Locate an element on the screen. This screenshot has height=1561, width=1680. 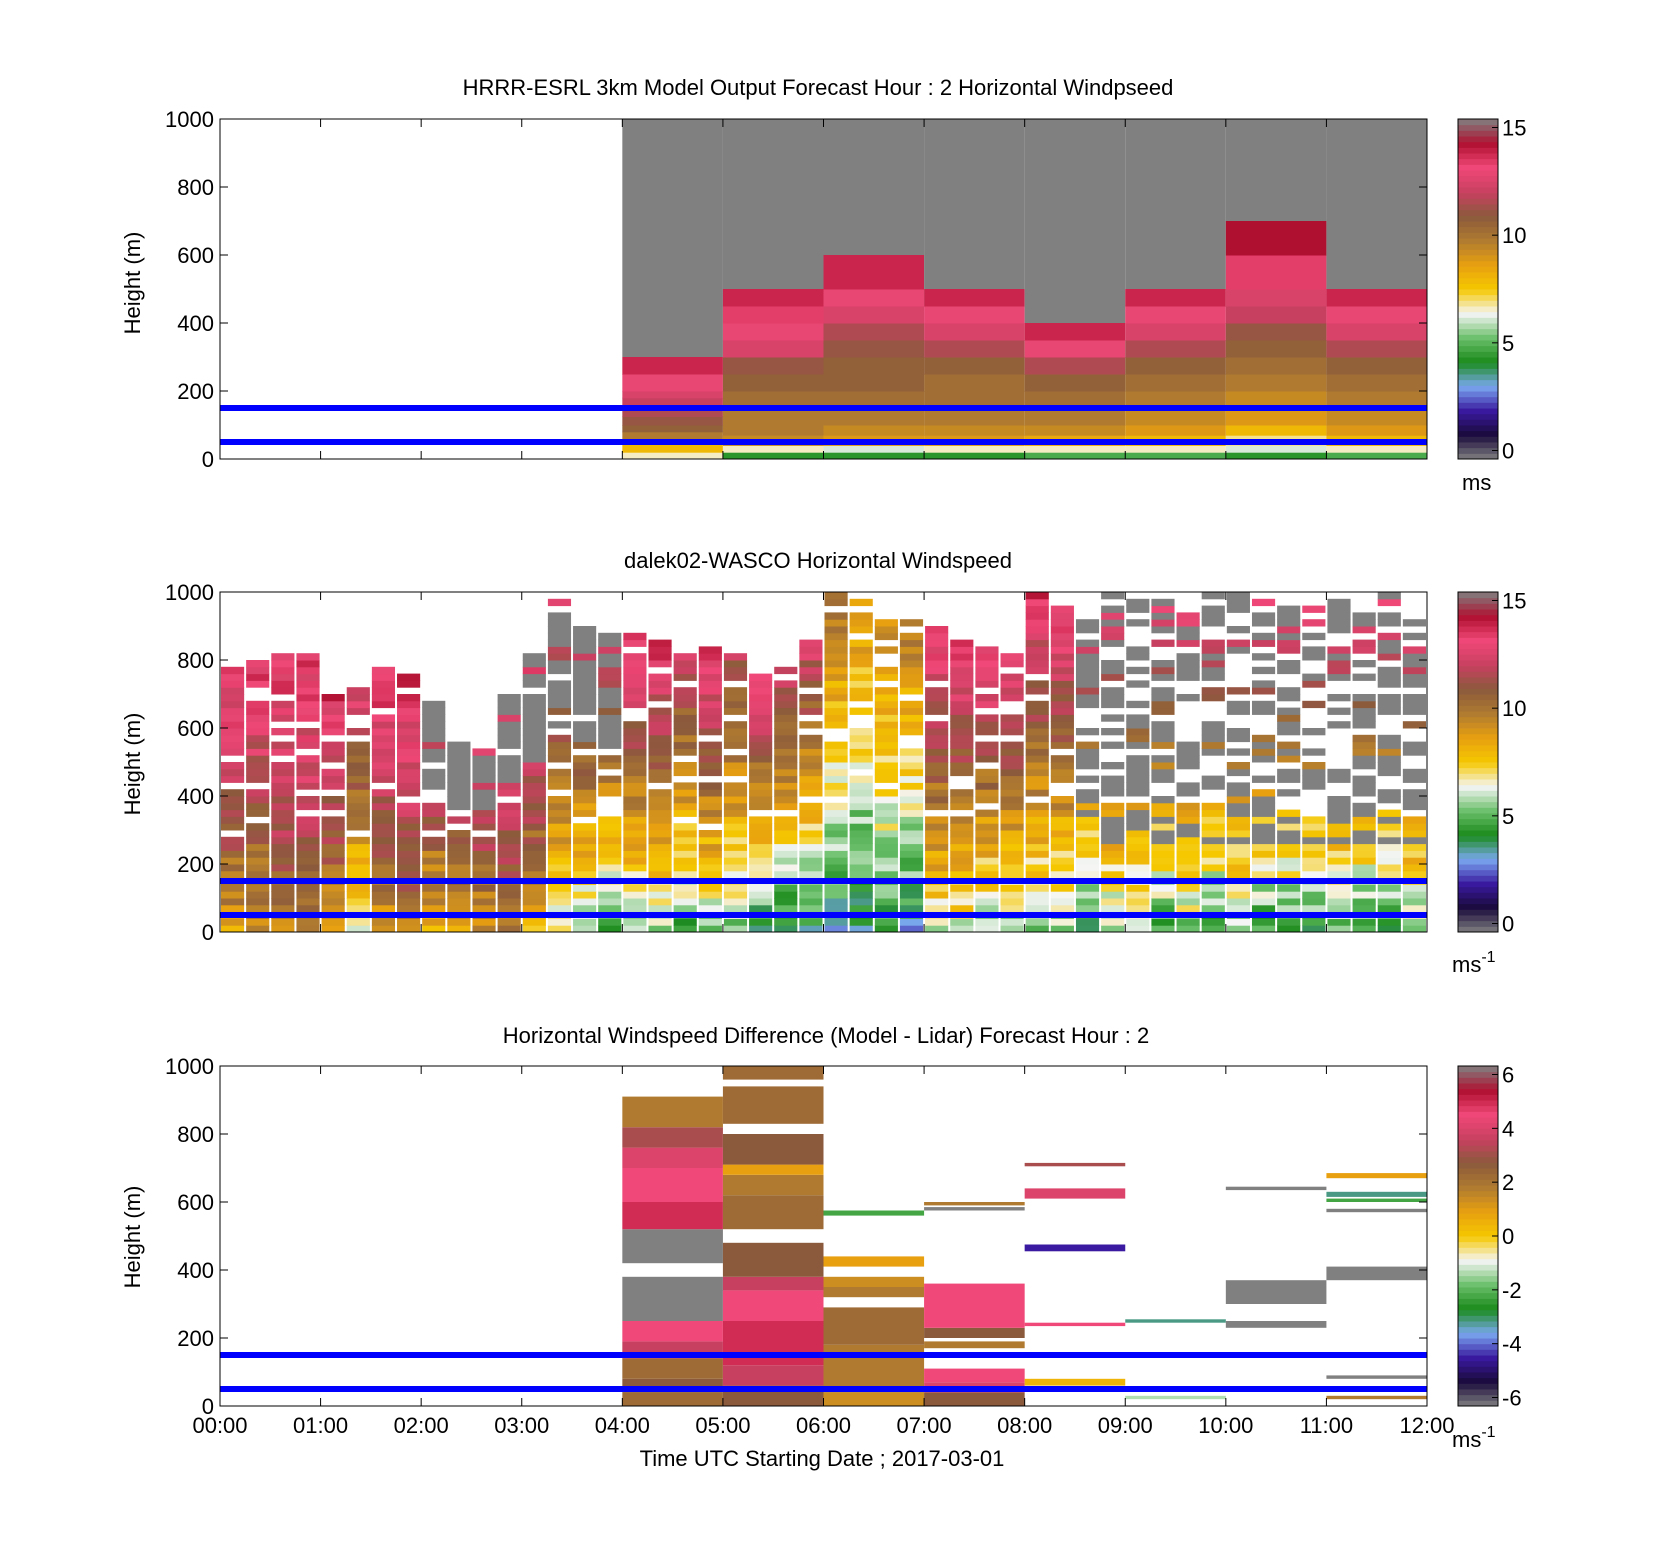
no-data-cell is located at coordinates (1175, 204).